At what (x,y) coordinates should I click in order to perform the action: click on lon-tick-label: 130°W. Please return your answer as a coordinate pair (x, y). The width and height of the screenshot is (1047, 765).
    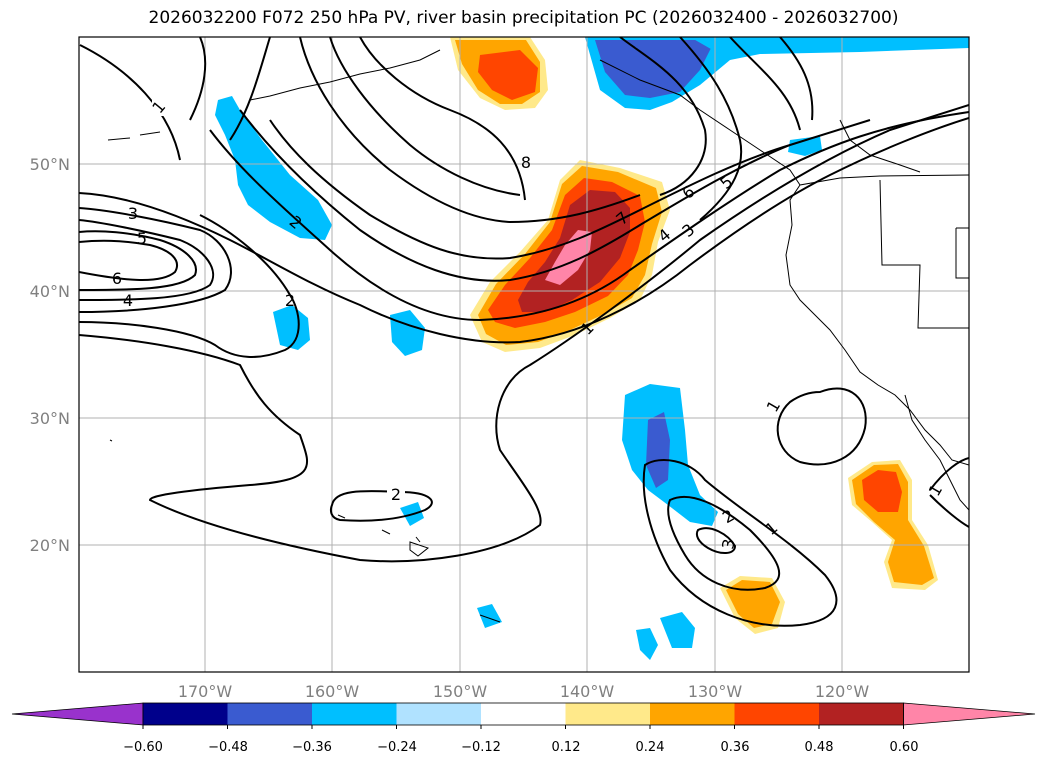
    Looking at the image, I should click on (715, 691).